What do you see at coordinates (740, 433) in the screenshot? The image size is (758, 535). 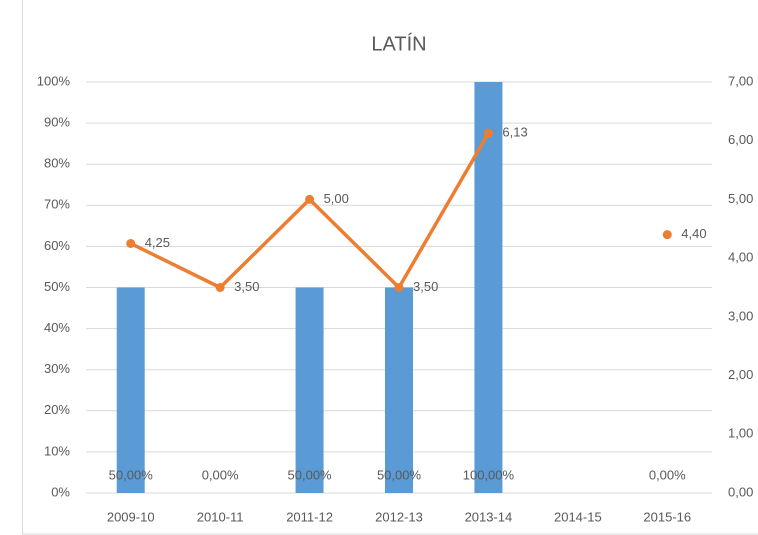 I see `y2-tick-label: 1,00` at bounding box center [740, 433].